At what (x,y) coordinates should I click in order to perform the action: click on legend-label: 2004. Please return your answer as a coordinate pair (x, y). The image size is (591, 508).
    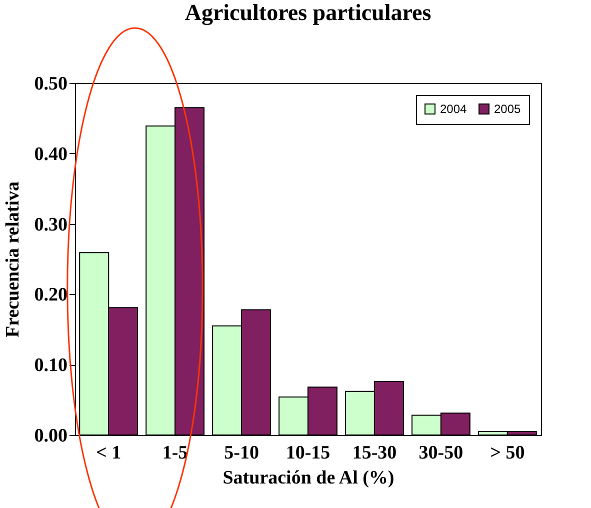
    Looking at the image, I should click on (454, 109).